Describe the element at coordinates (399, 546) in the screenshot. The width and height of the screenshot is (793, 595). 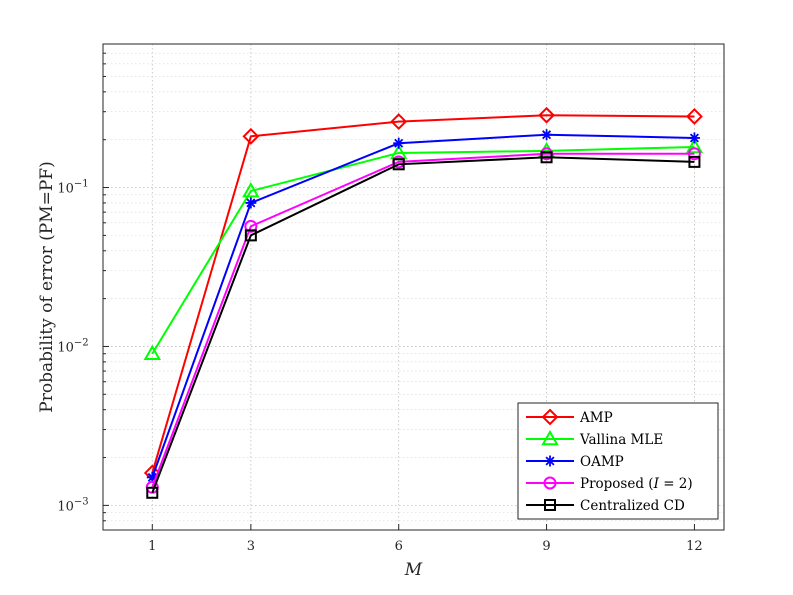
I see `x-tick-label: 6` at that location.